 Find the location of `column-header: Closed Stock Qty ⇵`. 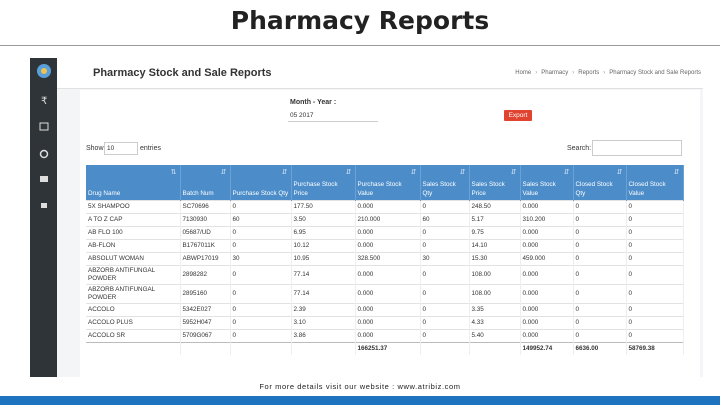

column-header: Closed Stock Qty ⇵ is located at coordinates (600, 183).